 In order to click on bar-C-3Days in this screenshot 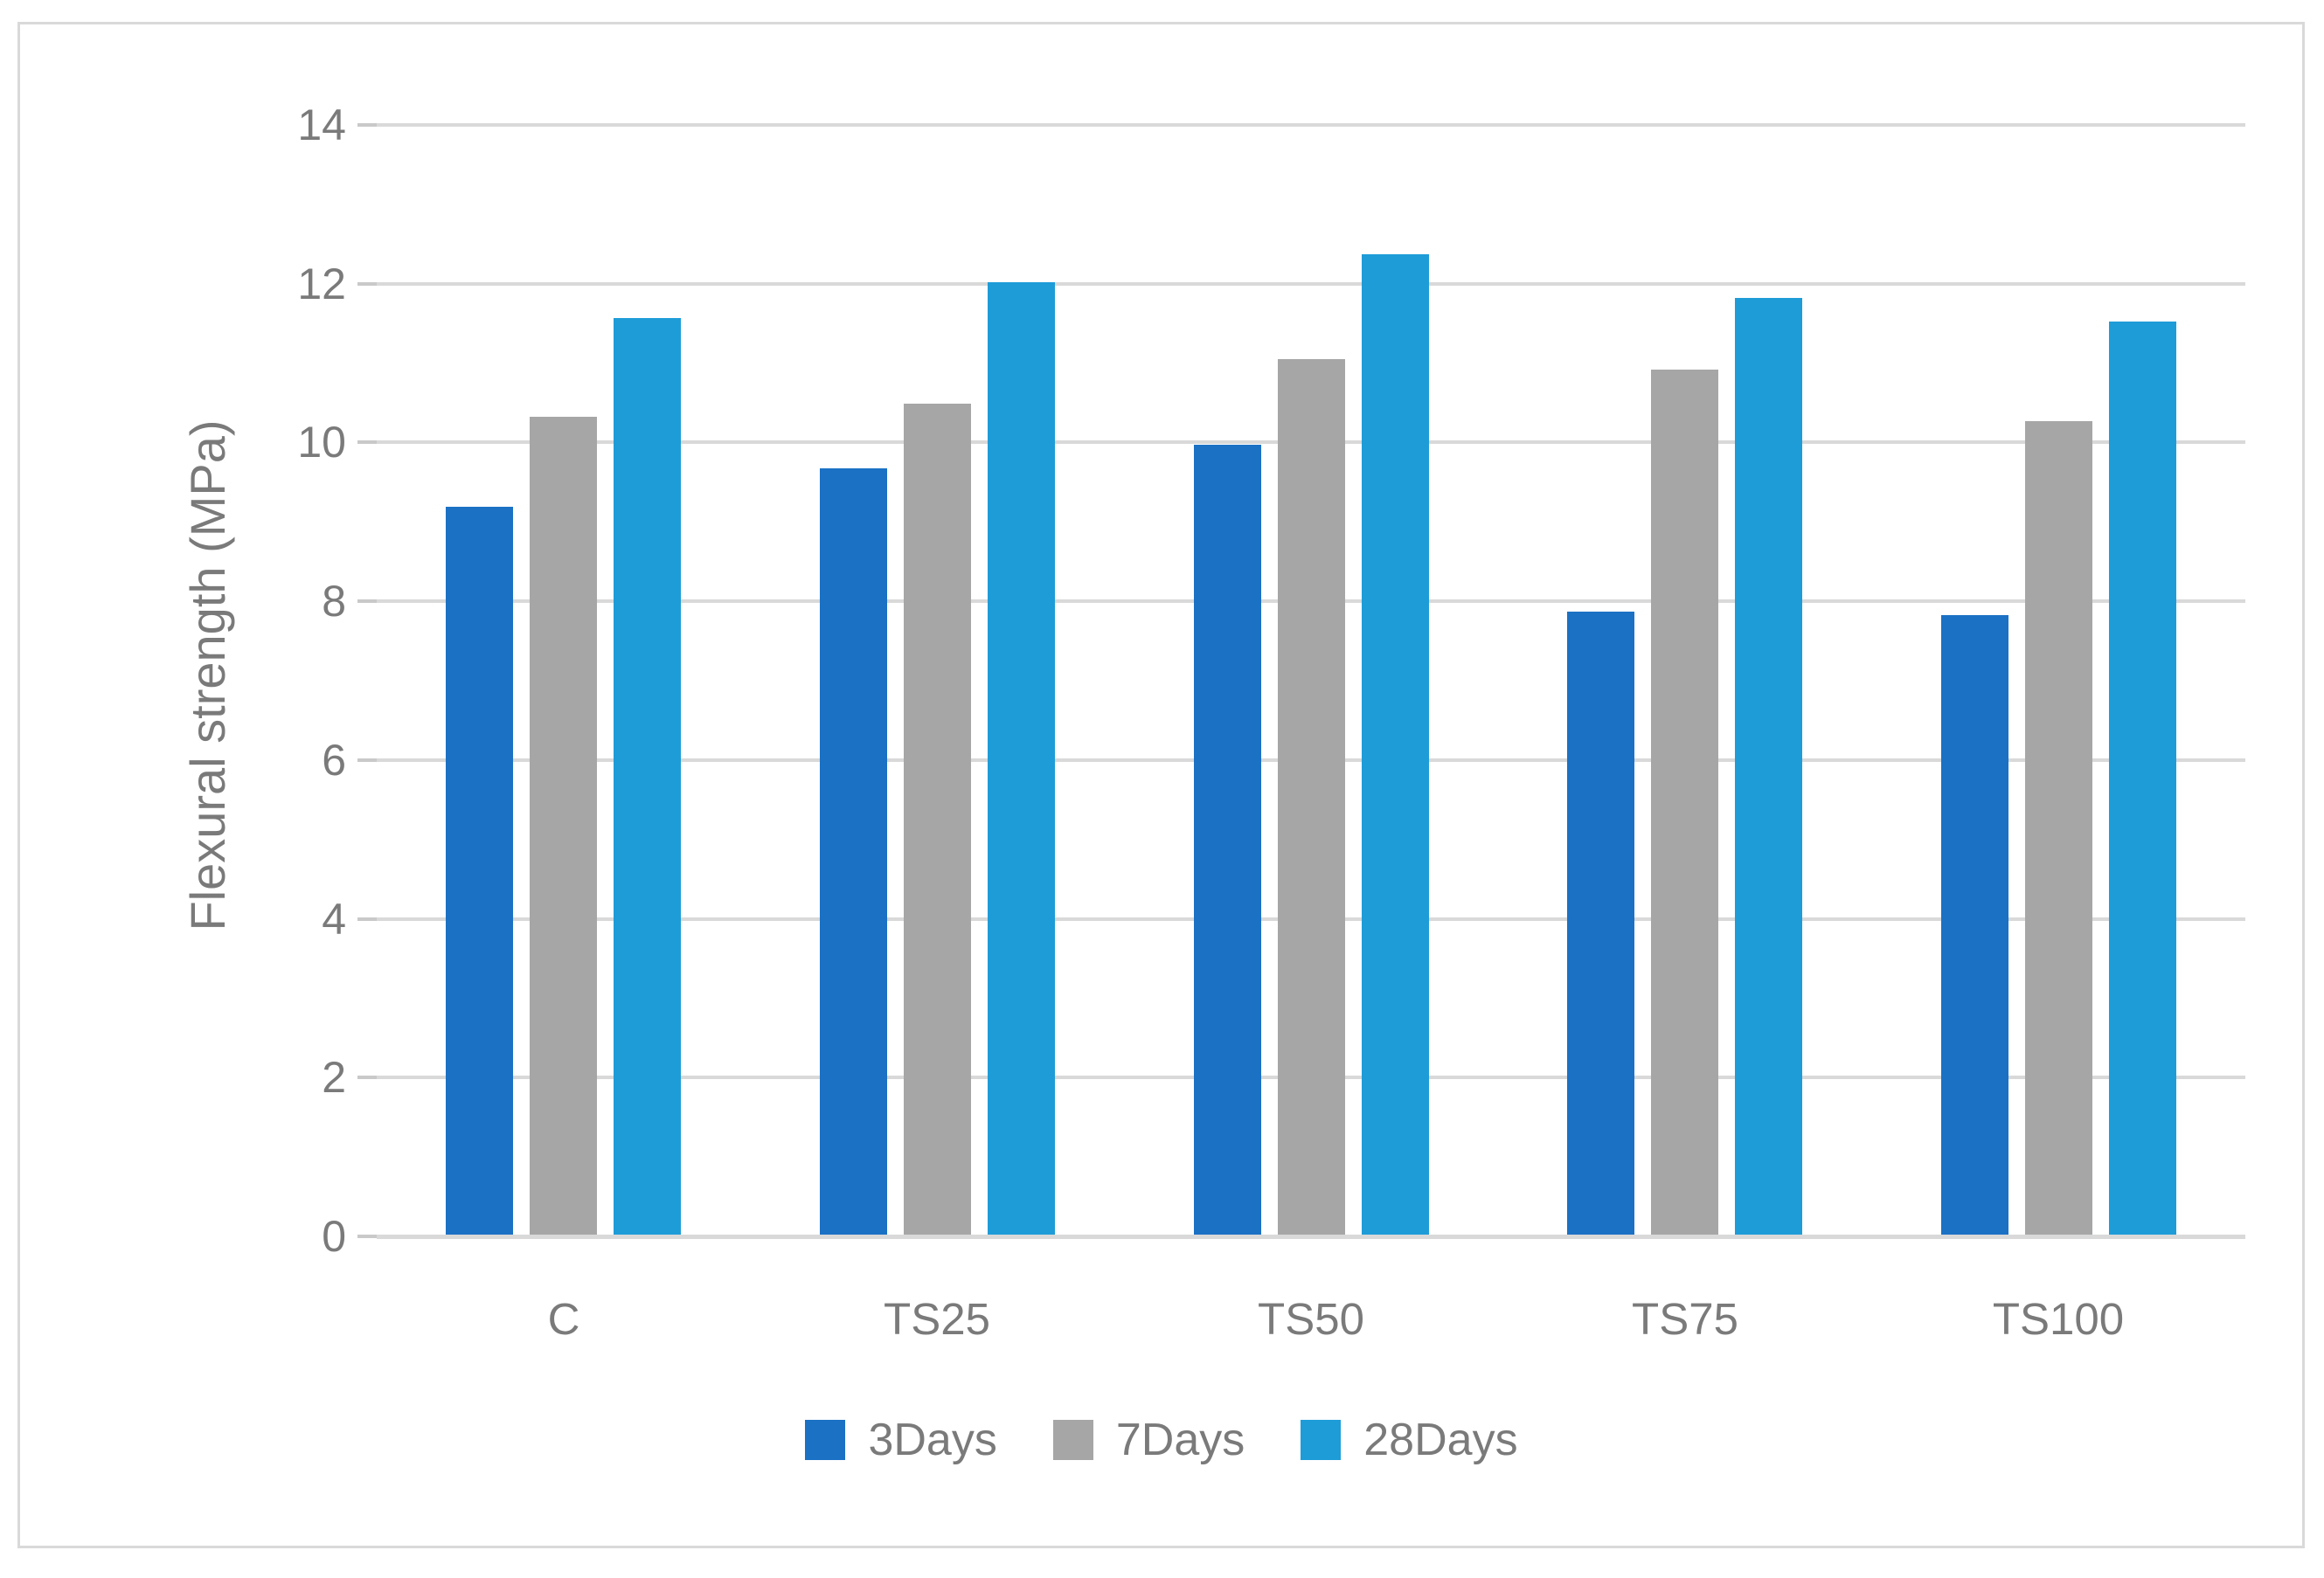, I will do `click(479, 871)`.